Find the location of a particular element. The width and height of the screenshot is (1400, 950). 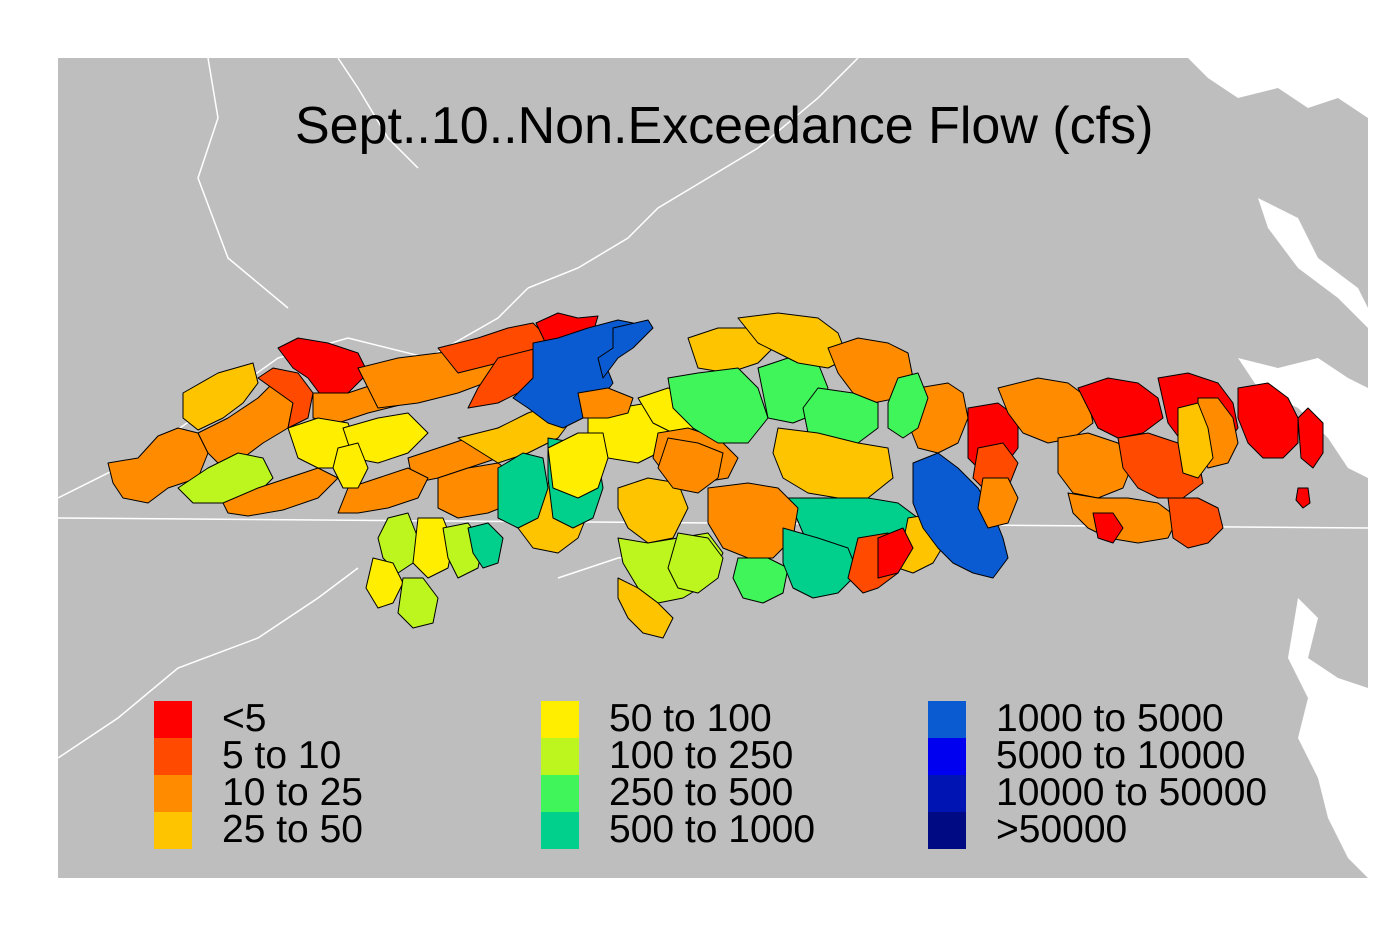

legend-label: 500 to 1000 is located at coordinates (712, 829).